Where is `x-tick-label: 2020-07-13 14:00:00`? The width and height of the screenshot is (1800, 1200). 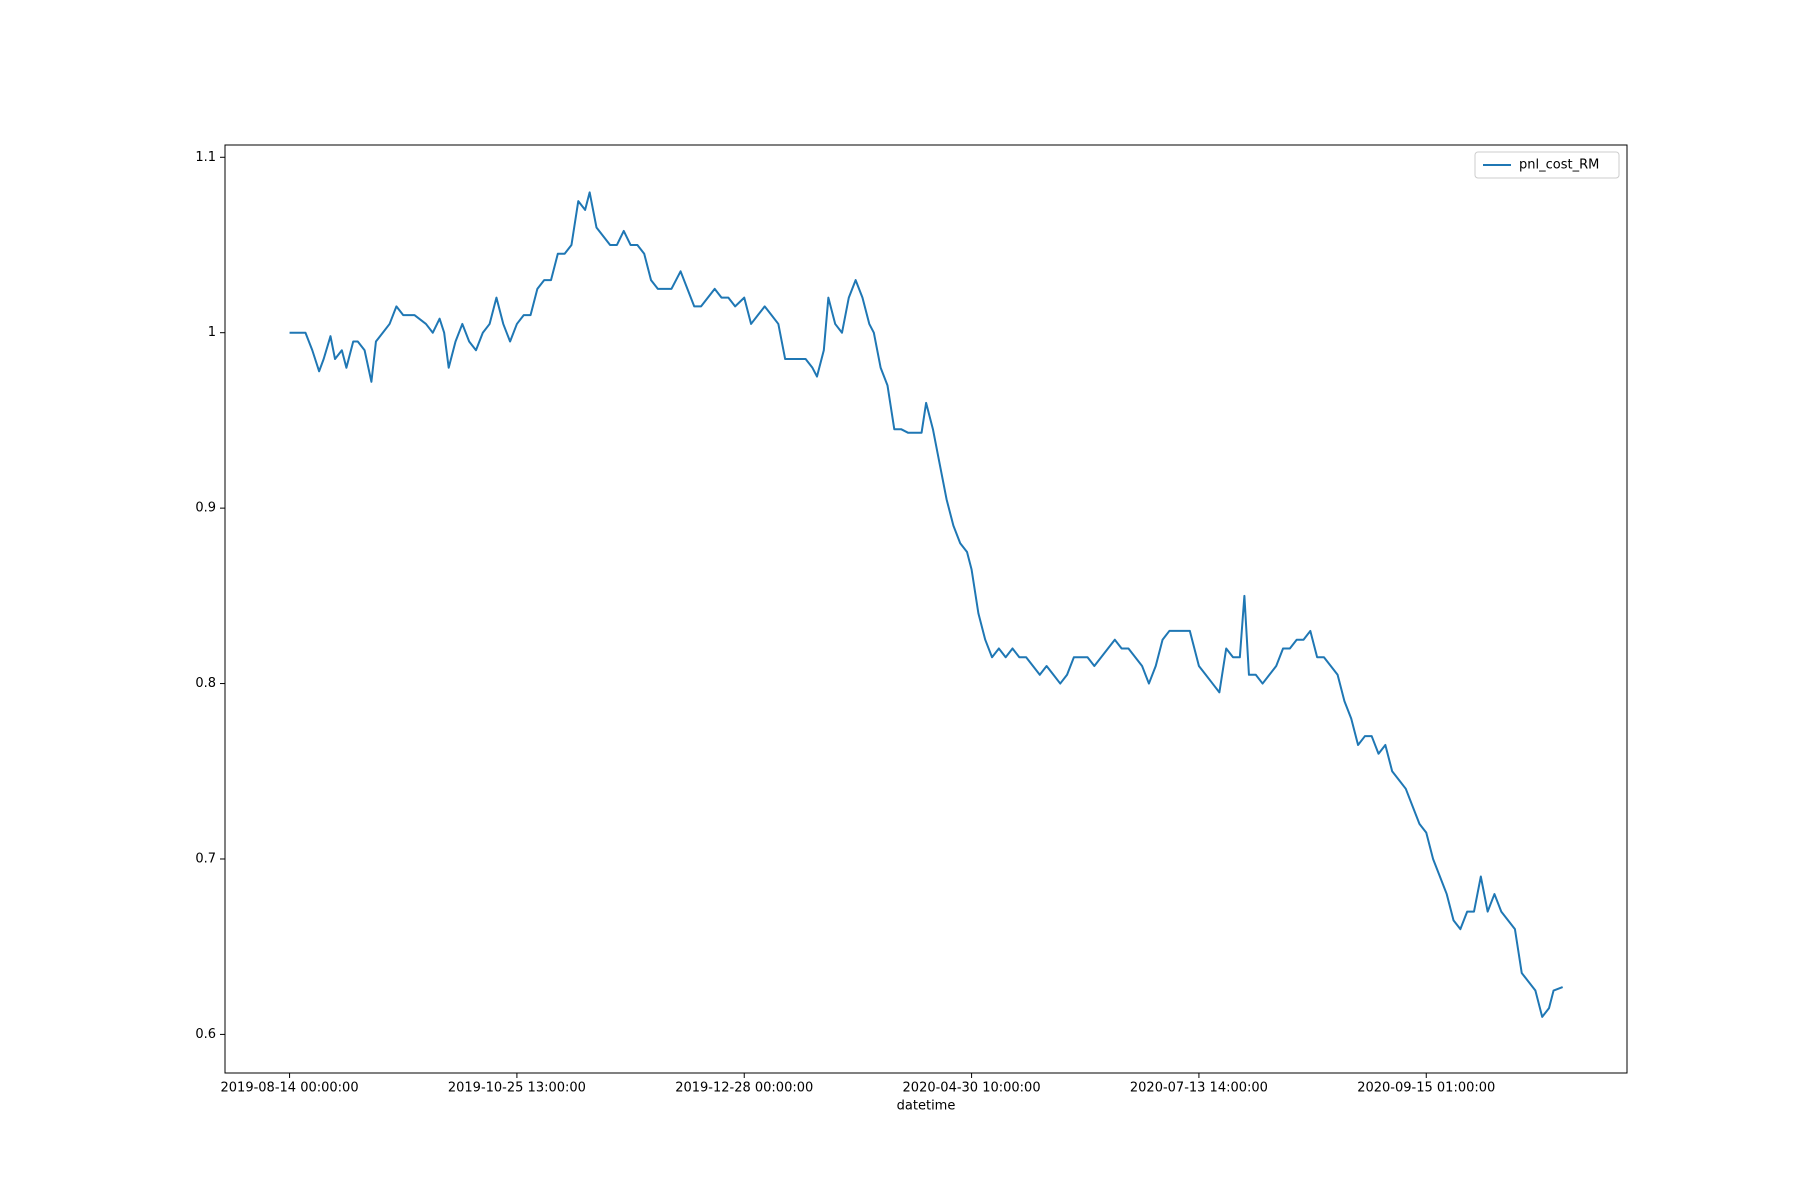 x-tick-label: 2020-07-13 14:00:00 is located at coordinates (1199, 1088).